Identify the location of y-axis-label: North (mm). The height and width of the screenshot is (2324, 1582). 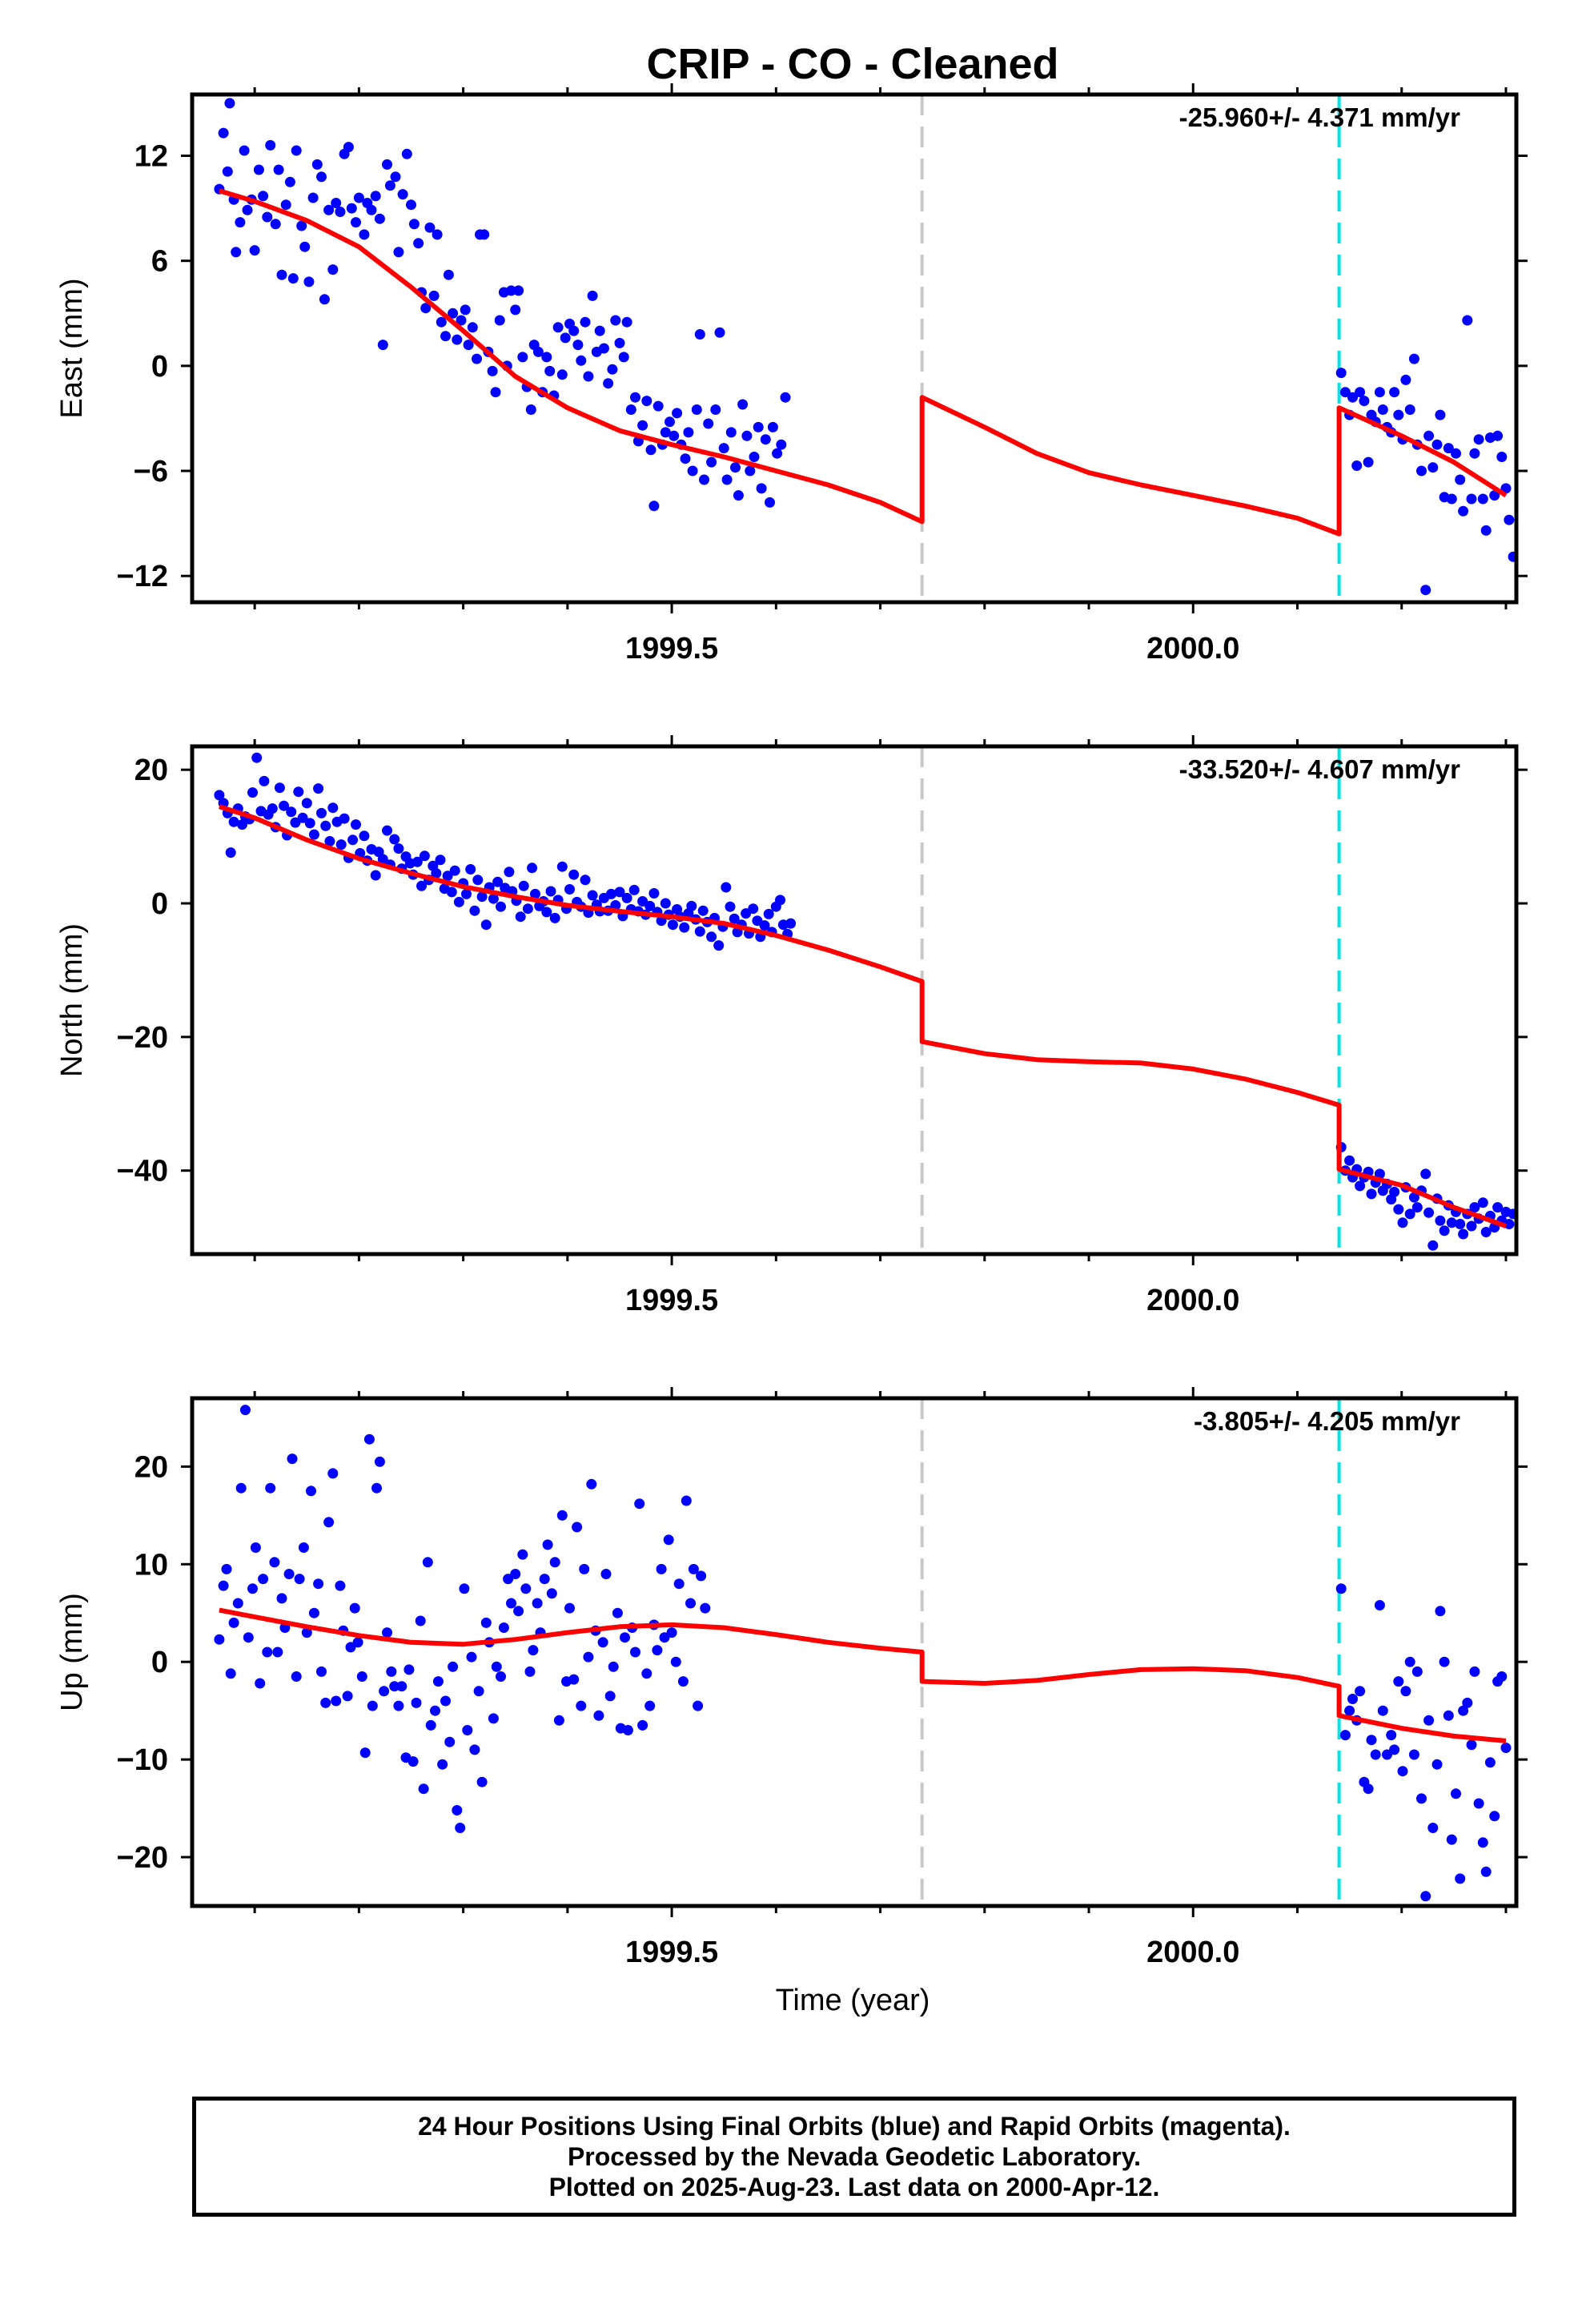
(72, 1000).